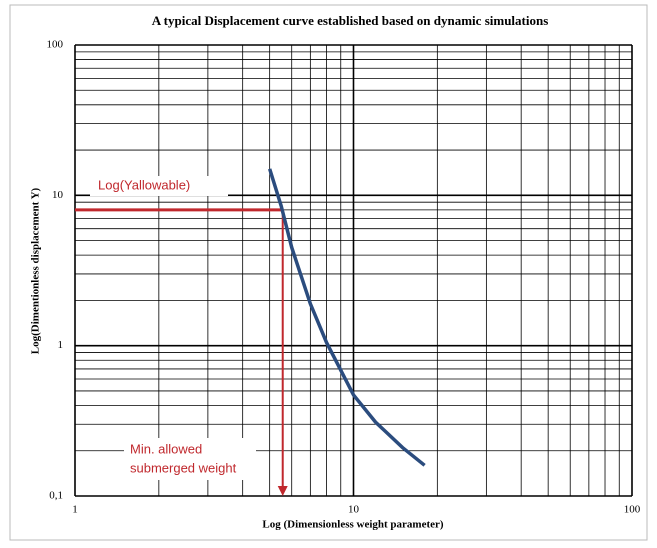  I want to click on x-tick-label: 100, so click(632, 510).